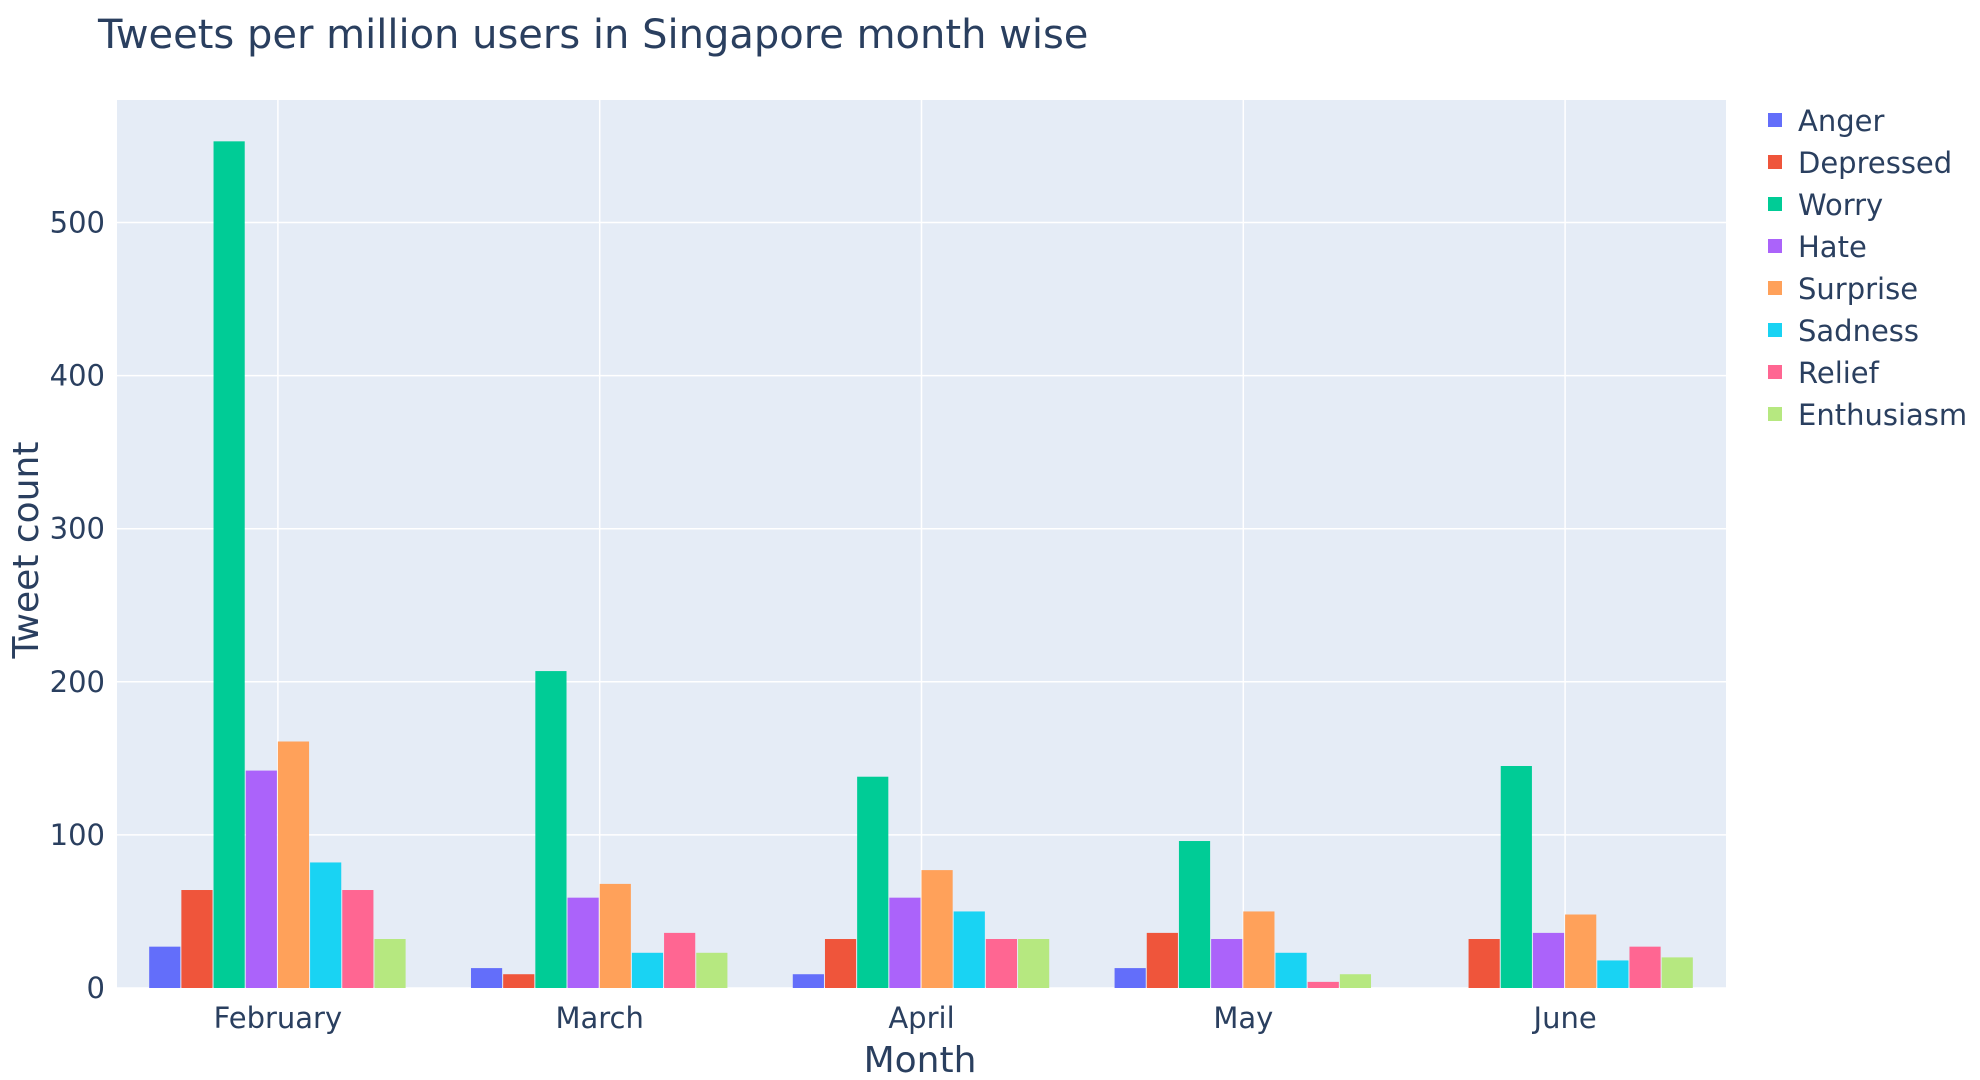 This screenshot has height=1080, width=1980. Describe the element at coordinates (712, 970) in the screenshot. I see `bar-enthusiasm-march` at that location.